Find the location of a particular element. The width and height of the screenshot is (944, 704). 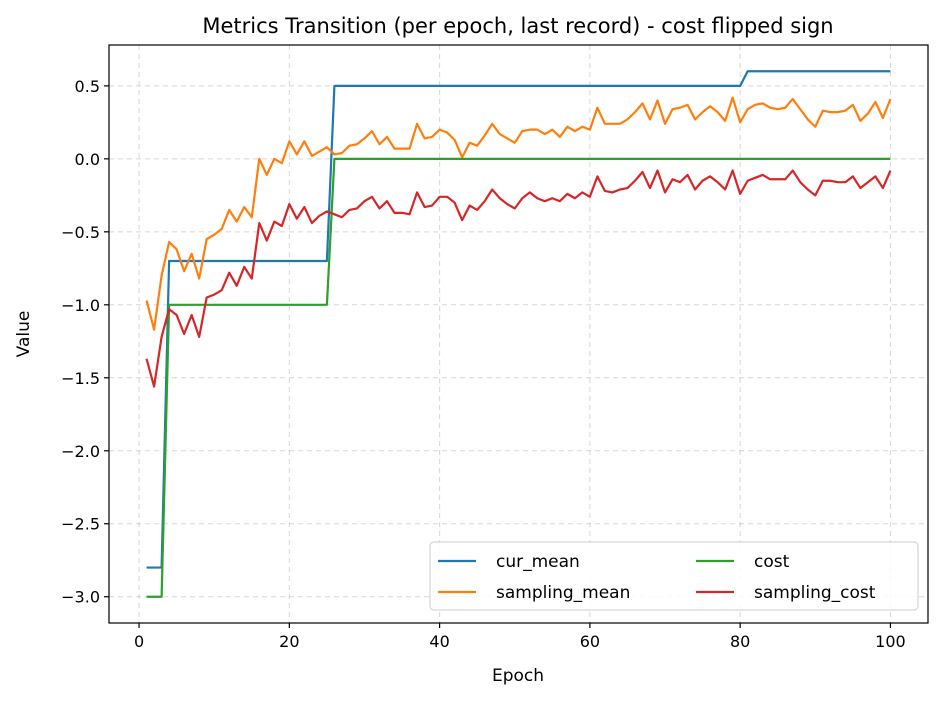

legend-label-cost: cost is located at coordinates (772, 562).